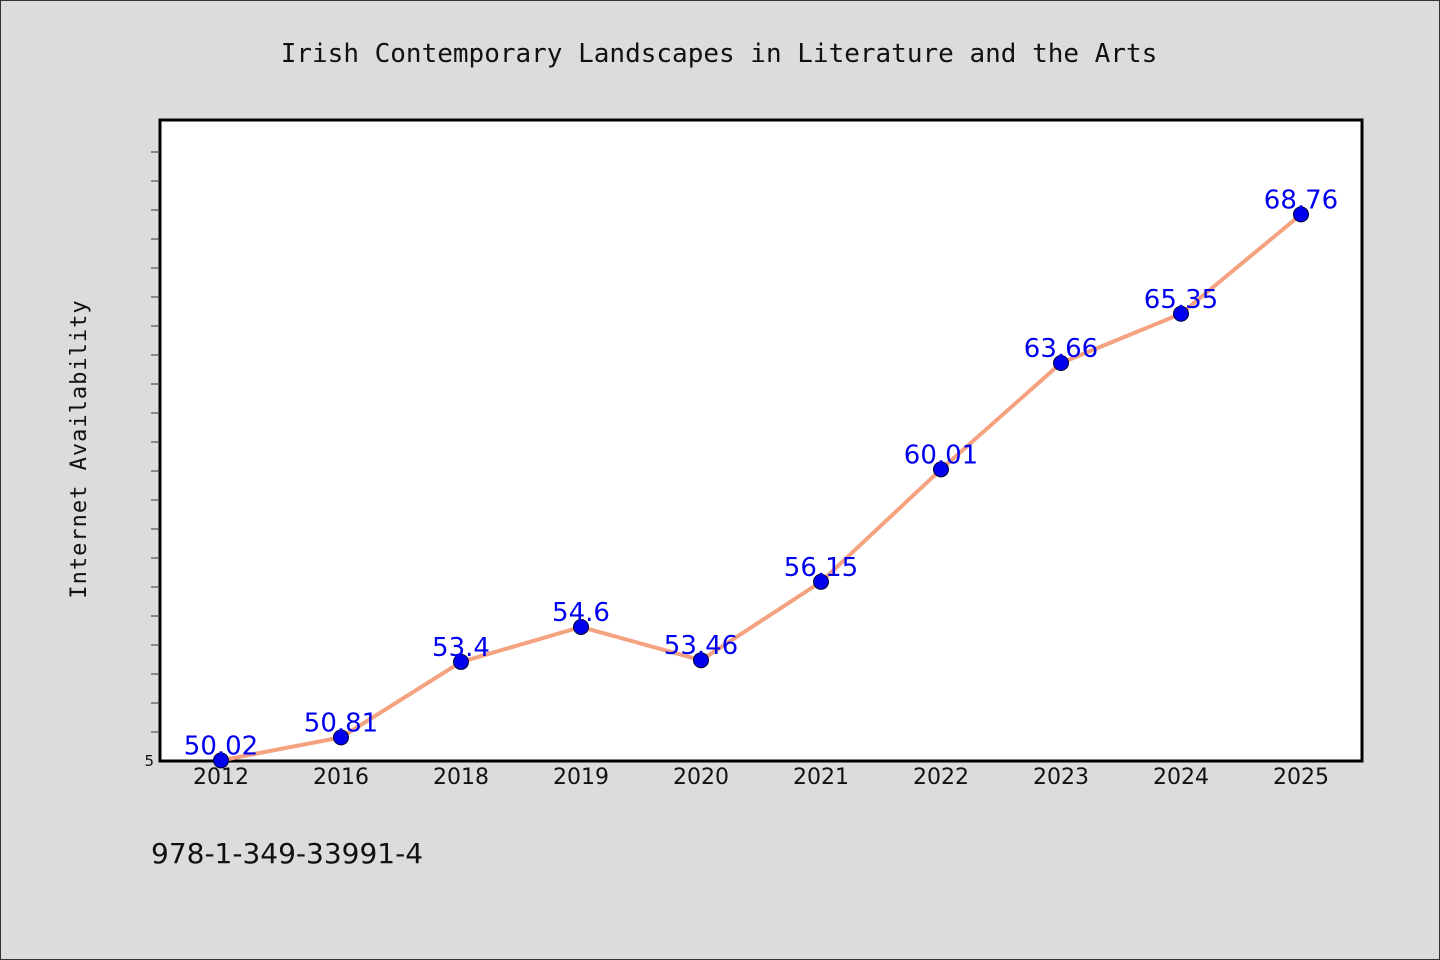 Image resolution: width=1440 pixels, height=960 pixels. Describe the element at coordinates (1301, 777) in the screenshot. I see `x-tick-label: 2025` at that location.